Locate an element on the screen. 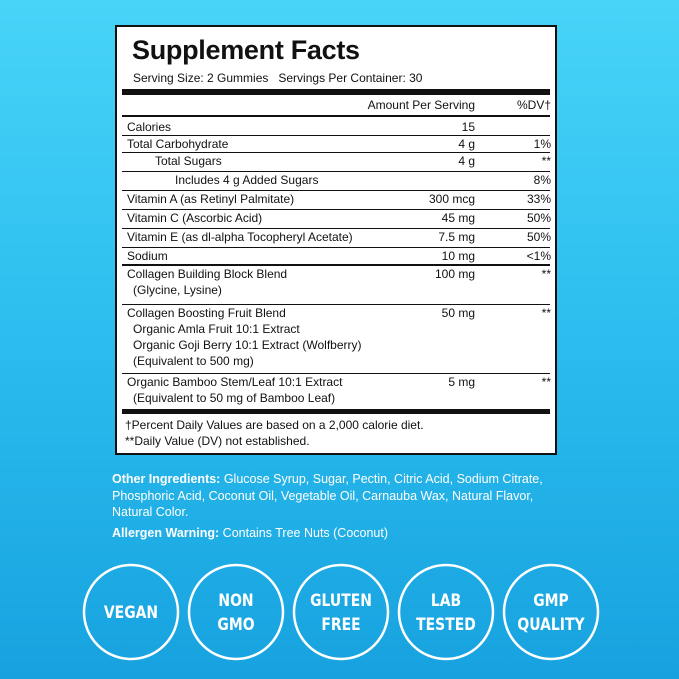  badge-text: NON is located at coordinates (235, 601).